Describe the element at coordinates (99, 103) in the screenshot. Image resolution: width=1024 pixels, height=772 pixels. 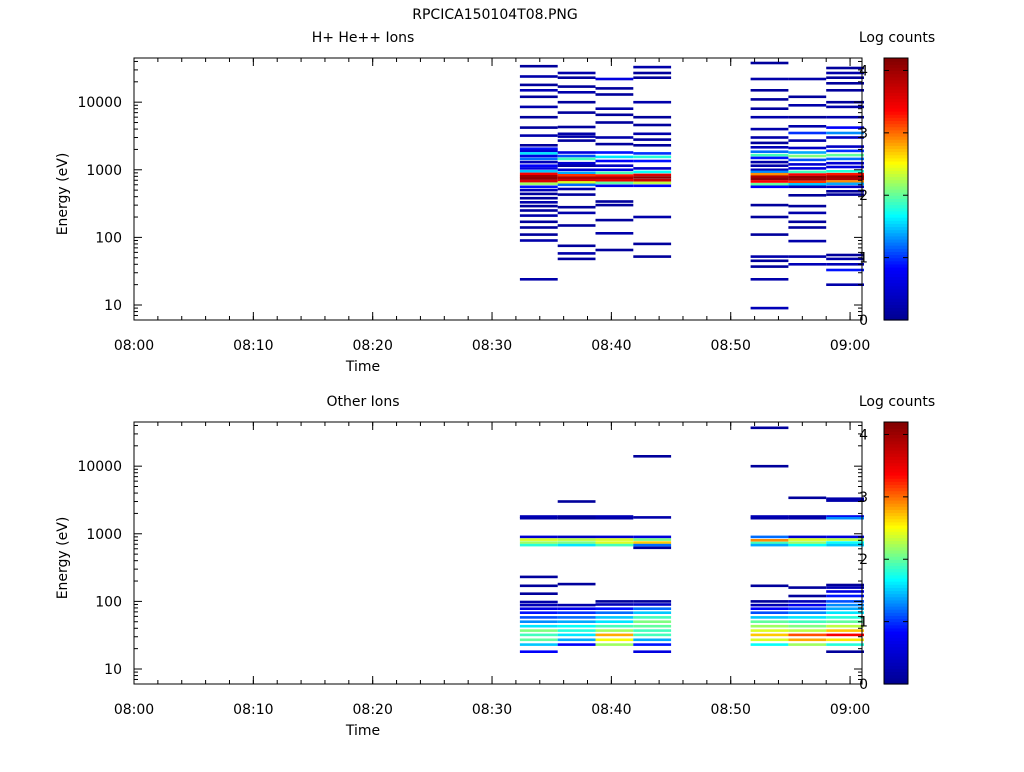
I see `y-tick-label: 10000` at that location.